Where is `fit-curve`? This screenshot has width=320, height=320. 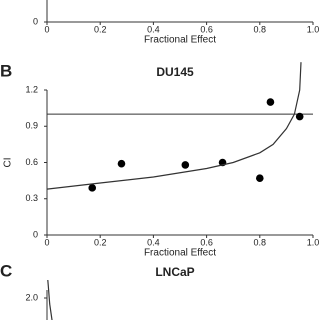
fit-curve is located at coordinates (50, 299).